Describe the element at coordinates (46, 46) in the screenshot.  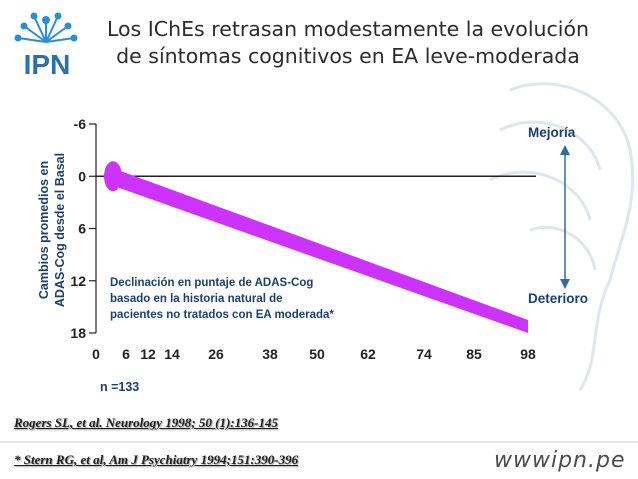
I see `ipn-logo: IPN` at that location.